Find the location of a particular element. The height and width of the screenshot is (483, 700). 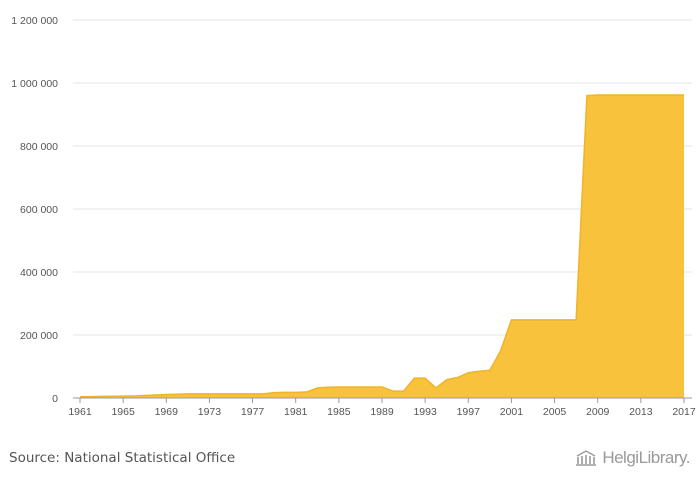

y-tick-label: 400 000 is located at coordinates (39, 273).